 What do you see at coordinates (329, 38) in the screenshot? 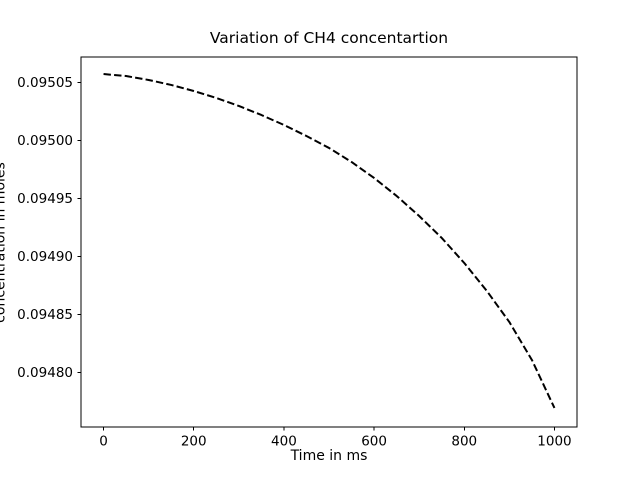
I see `chart-title: Variation of CH4 concentartion` at bounding box center [329, 38].